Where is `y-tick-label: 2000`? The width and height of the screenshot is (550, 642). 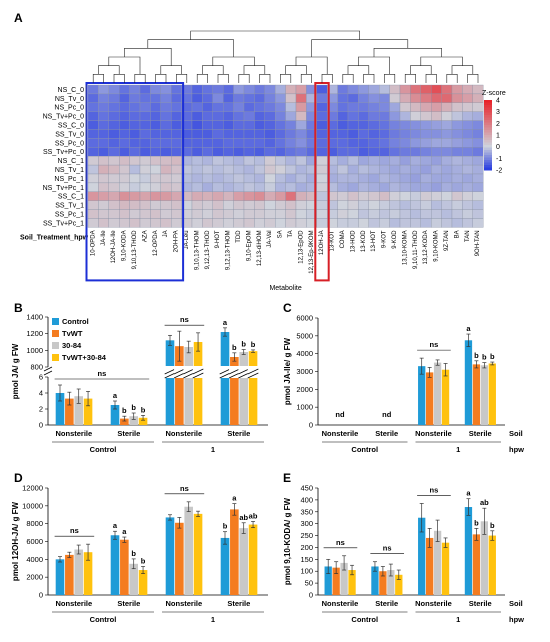
y-tick-label: 2000 is located at coordinates (34, 577).